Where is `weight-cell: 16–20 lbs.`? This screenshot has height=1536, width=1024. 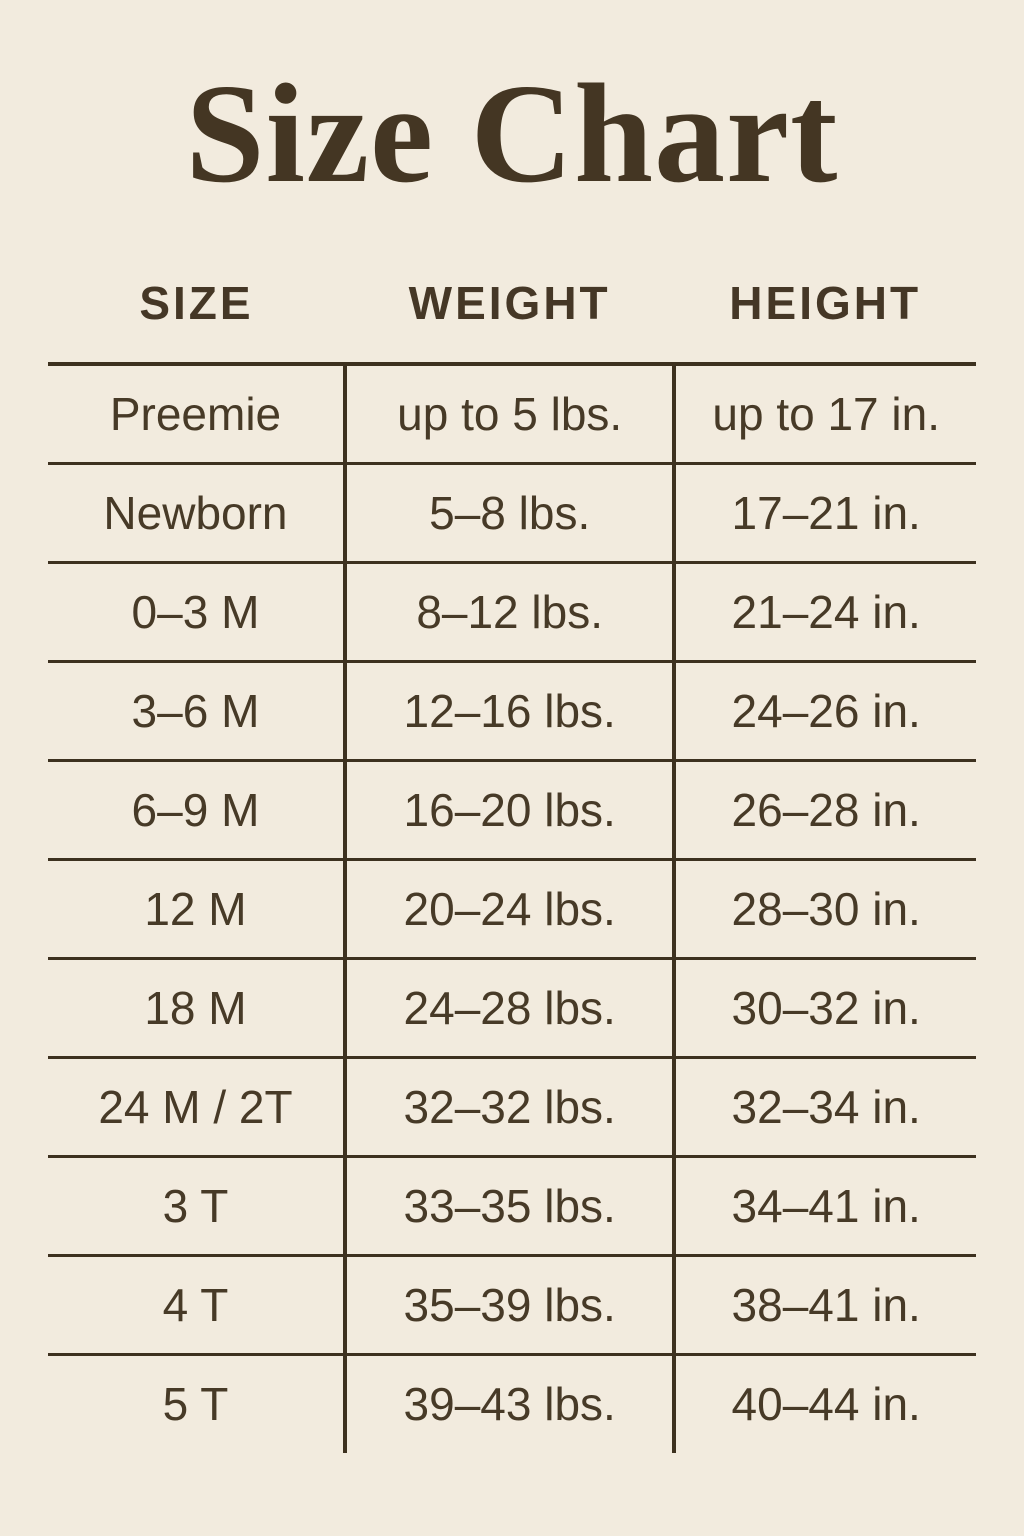
weight-cell: 16–20 lbs. is located at coordinates (510, 810).